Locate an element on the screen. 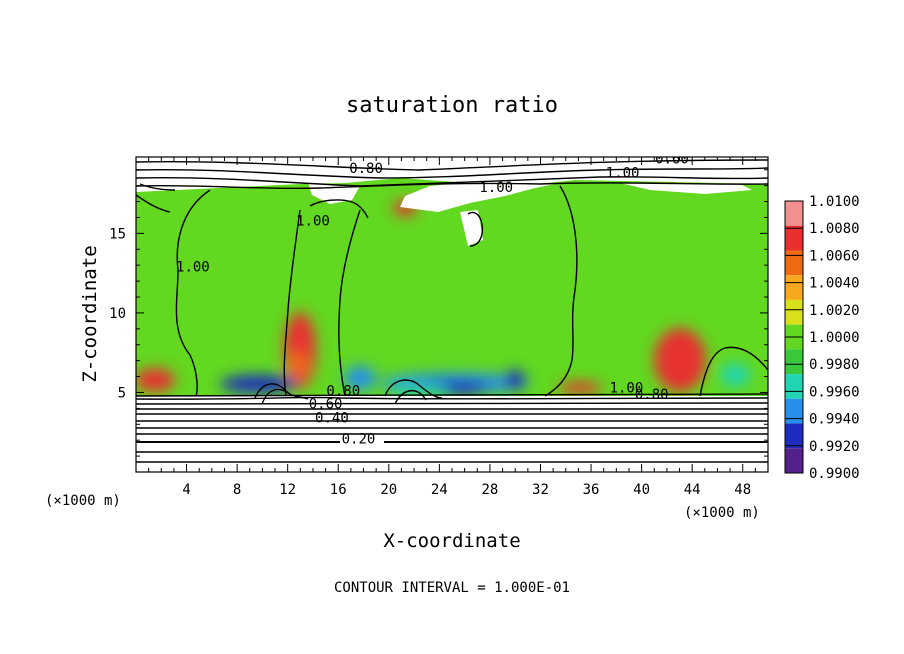 The width and height of the screenshot is (904, 654). x-unit-left: (×1000 m) is located at coordinates (83, 501).